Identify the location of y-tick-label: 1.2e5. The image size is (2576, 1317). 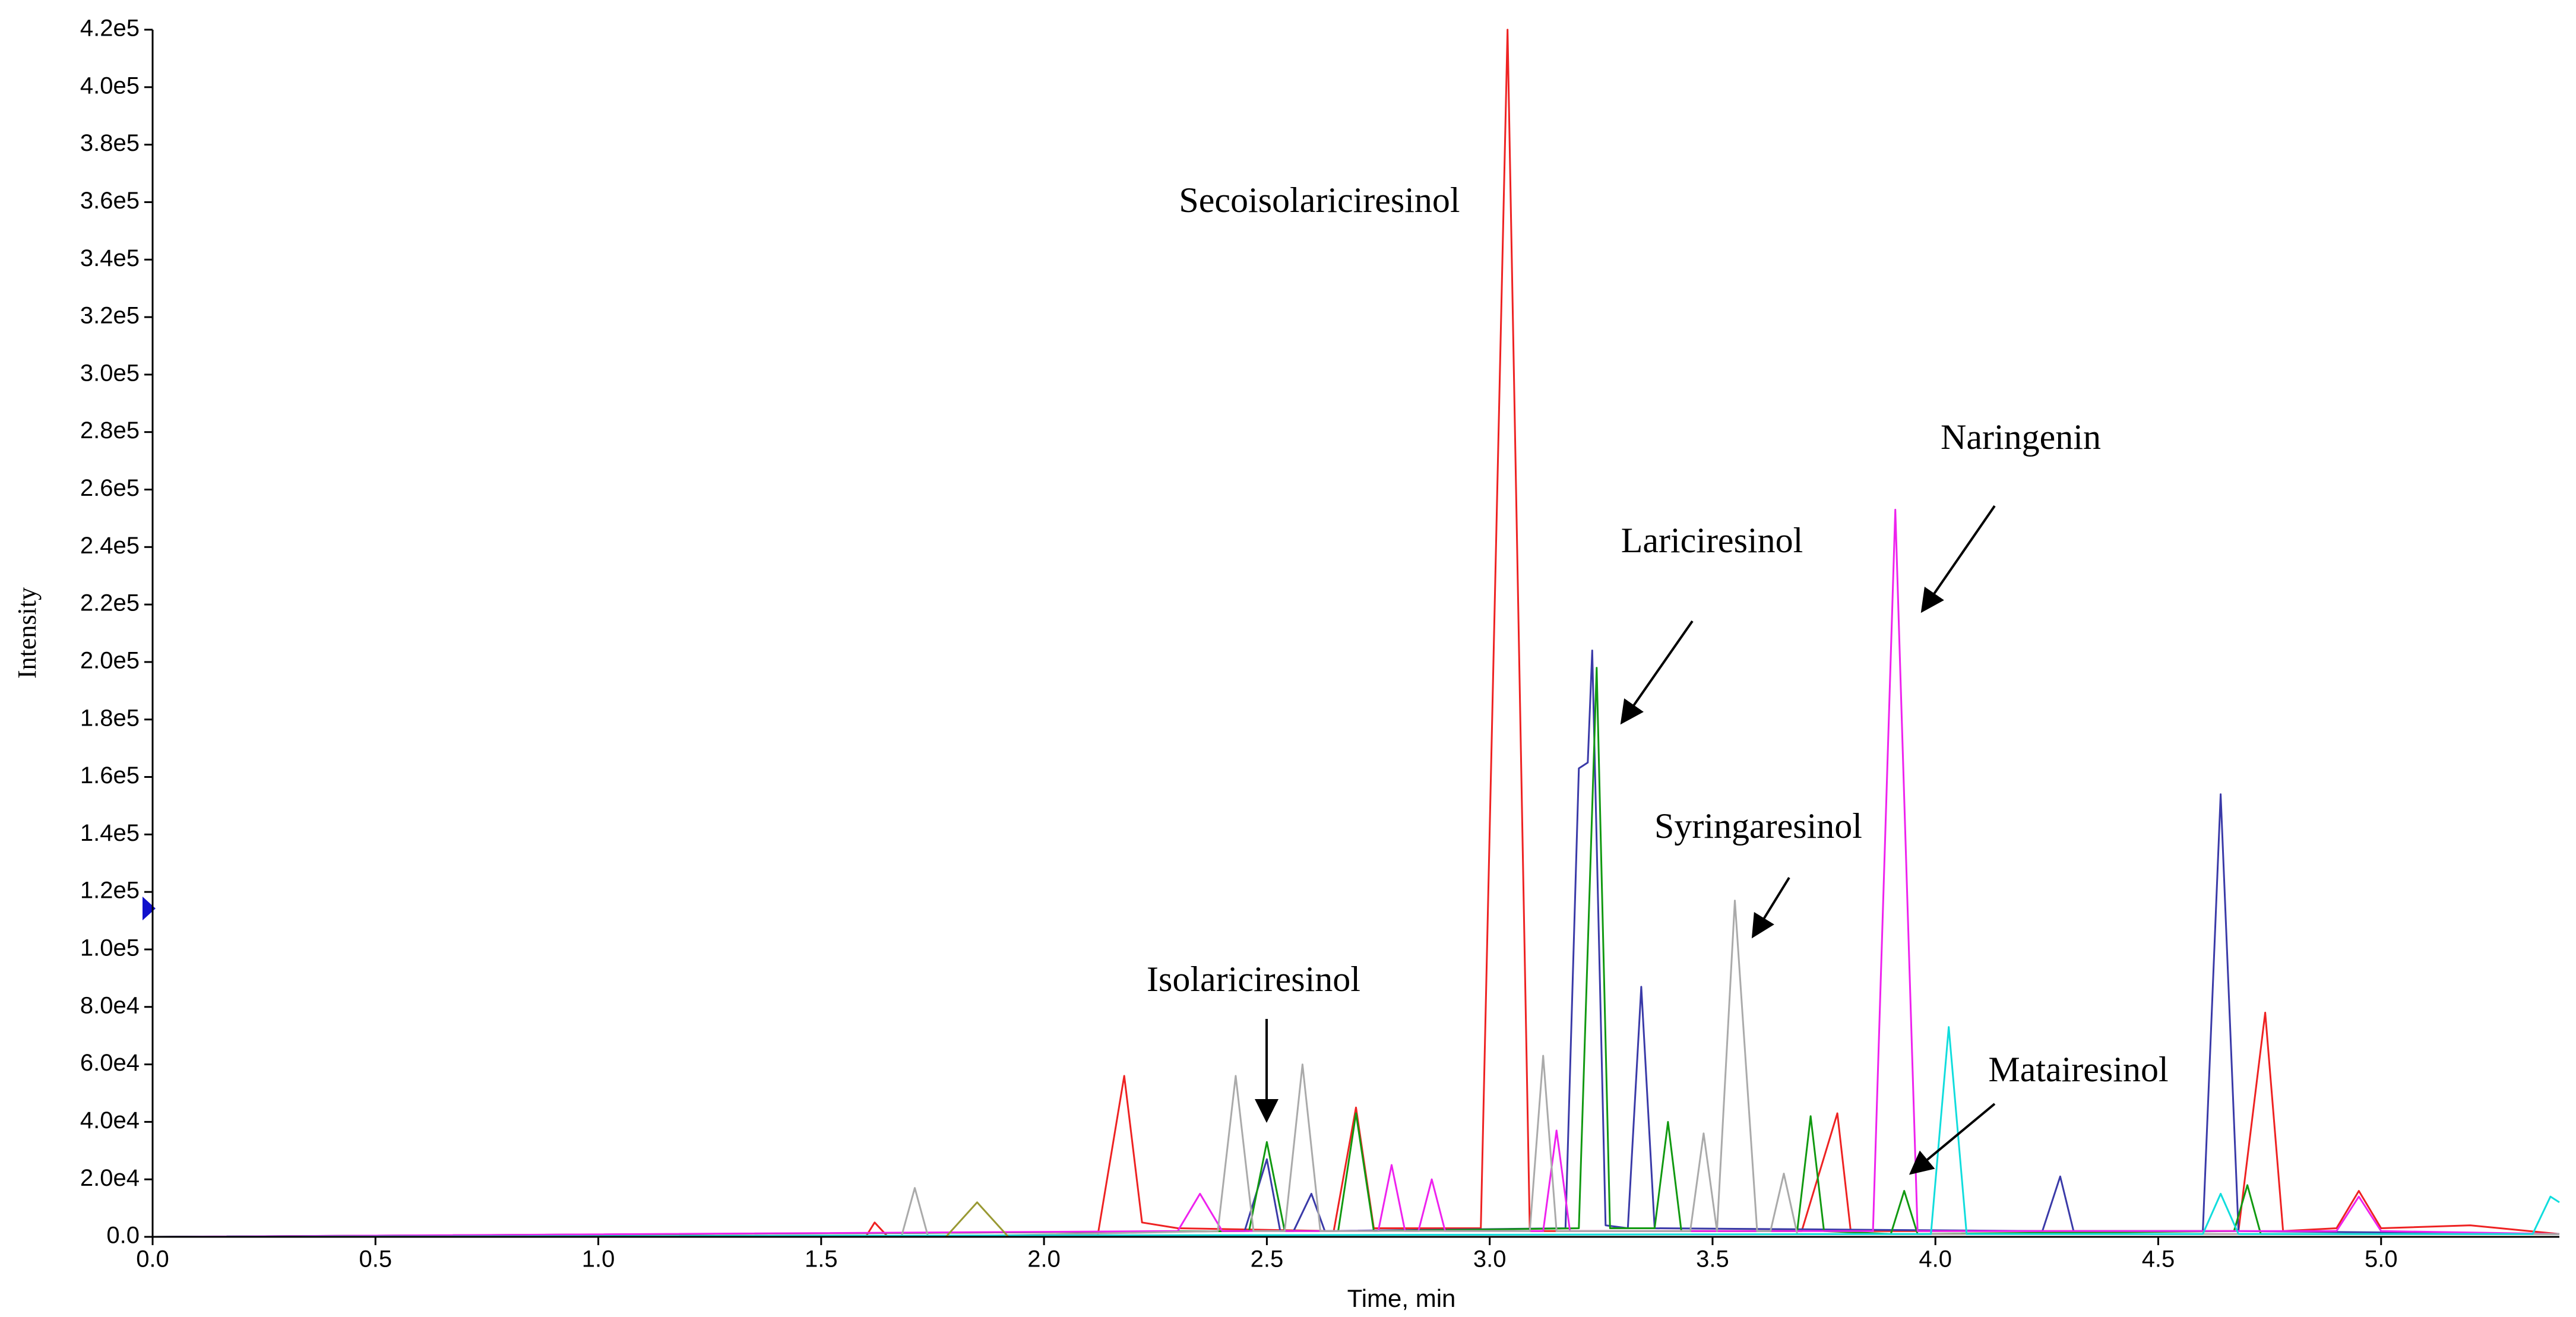
(110, 891).